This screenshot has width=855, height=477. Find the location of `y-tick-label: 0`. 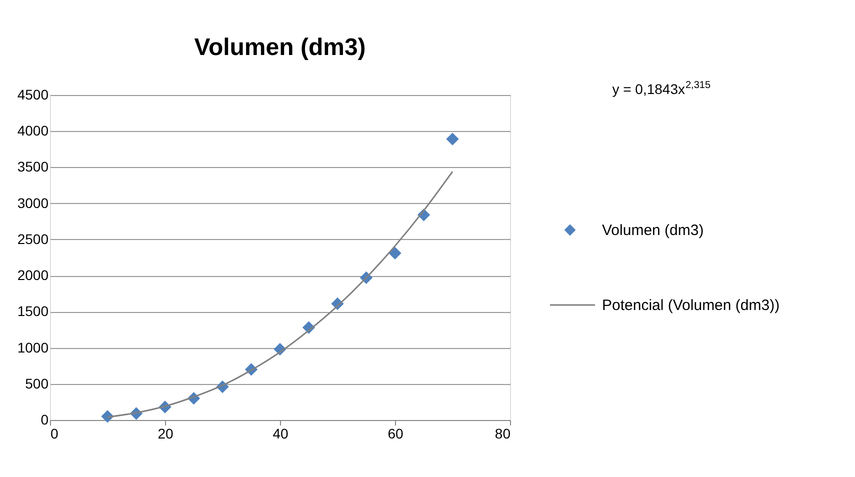

y-tick-label: 0 is located at coordinates (44, 420).